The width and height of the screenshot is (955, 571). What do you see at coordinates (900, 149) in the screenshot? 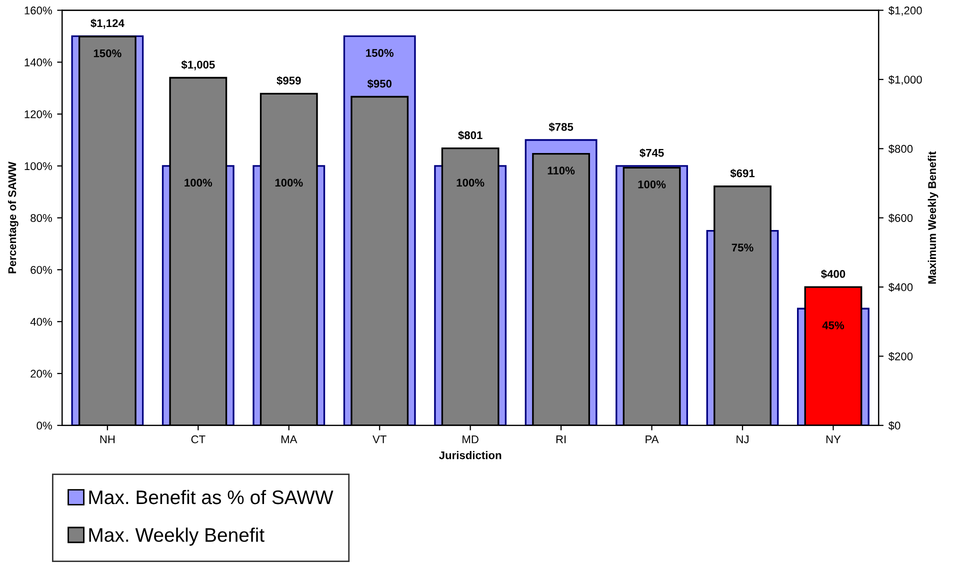
I see `y2-tick-label: $800` at bounding box center [900, 149].